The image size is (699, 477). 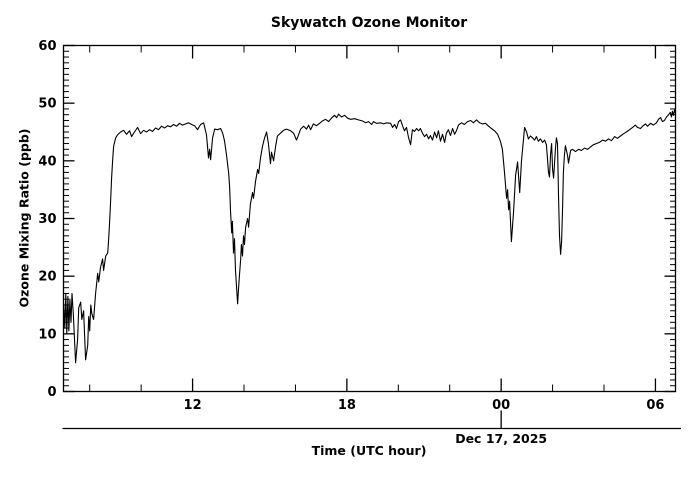 I want to click on date-axis-label: Dec 17, 2025, so click(x=501, y=438).